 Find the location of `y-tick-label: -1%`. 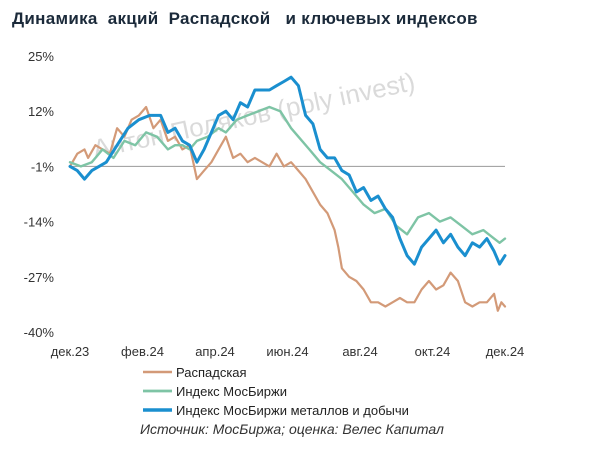

y-tick-label: -1% is located at coordinates (43, 166).